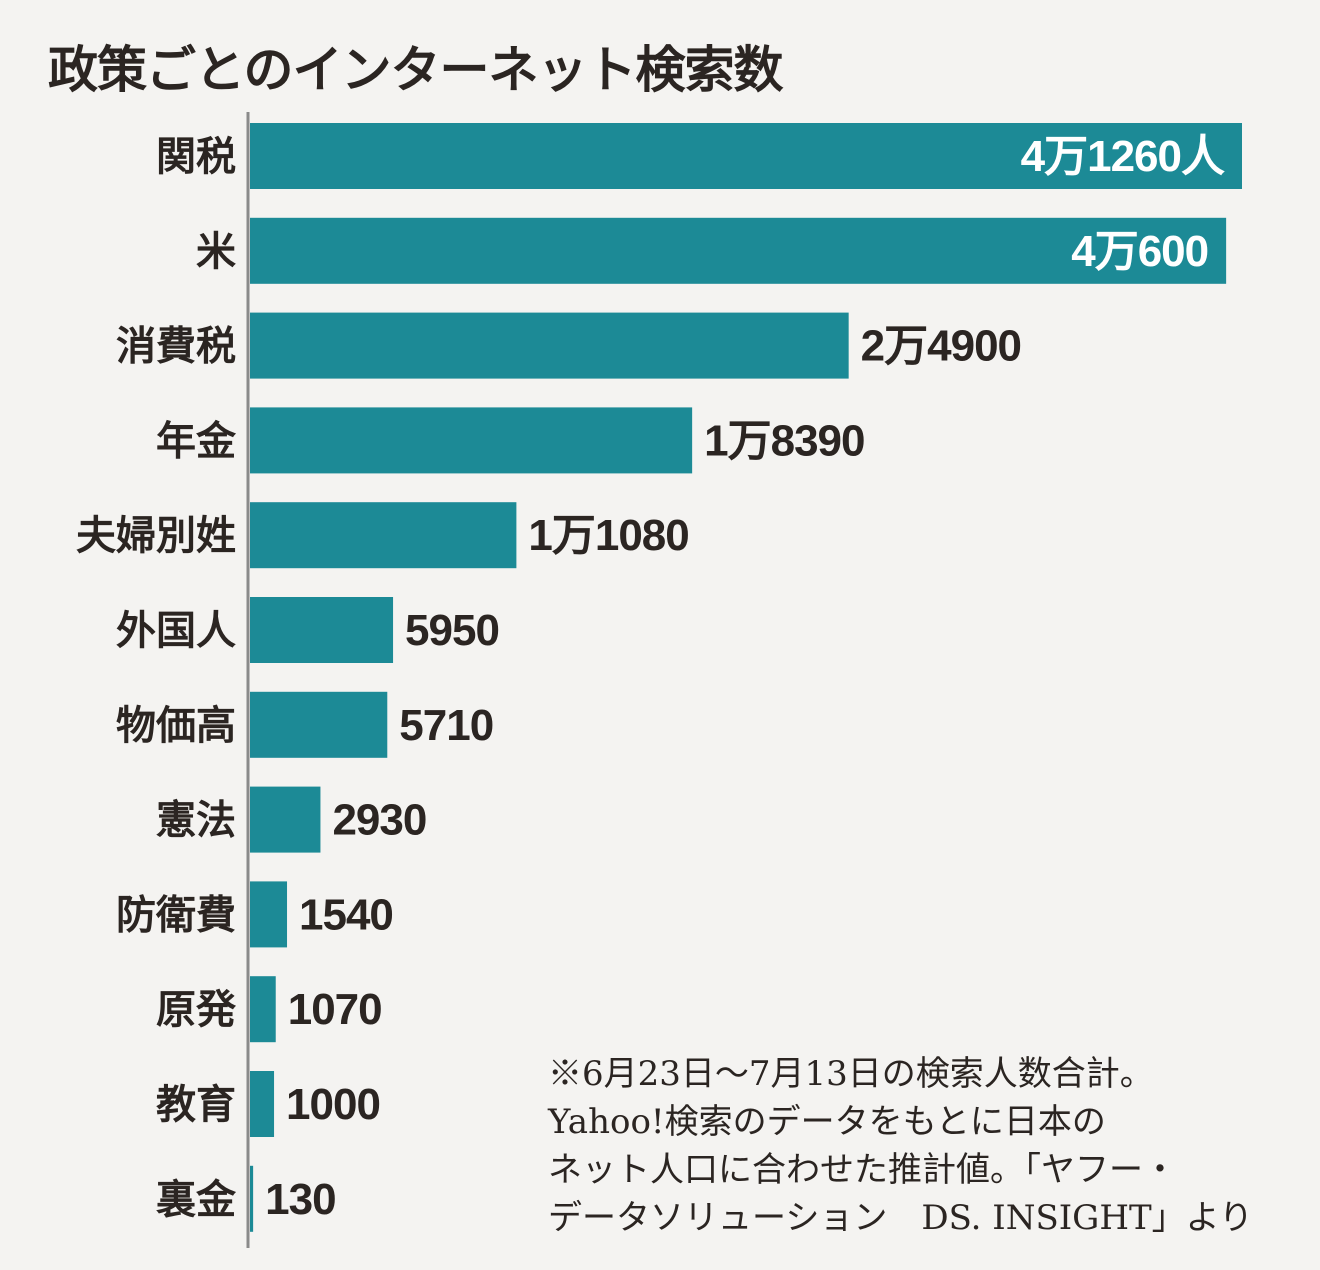  Describe the element at coordinates (333, 1104) in the screenshot. I see `value-label-11: 1000` at that location.